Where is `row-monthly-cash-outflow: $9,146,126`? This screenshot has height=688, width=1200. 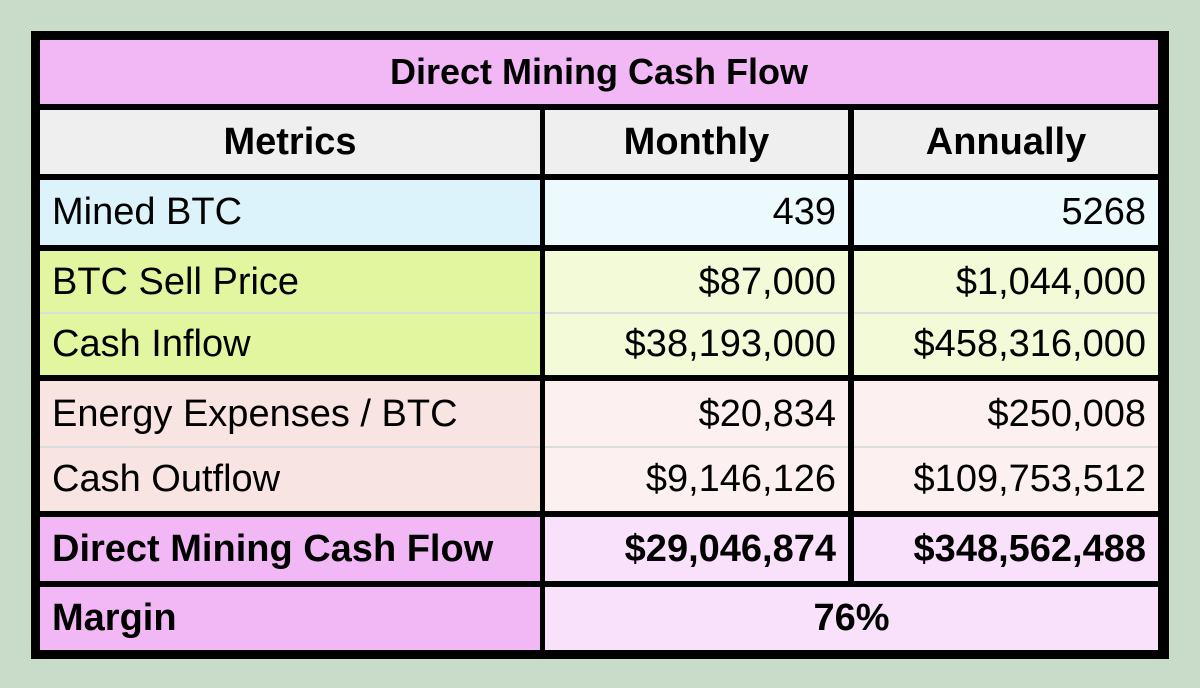 row-monthly-cash-outflow: $9,146,126 is located at coordinates (740, 478).